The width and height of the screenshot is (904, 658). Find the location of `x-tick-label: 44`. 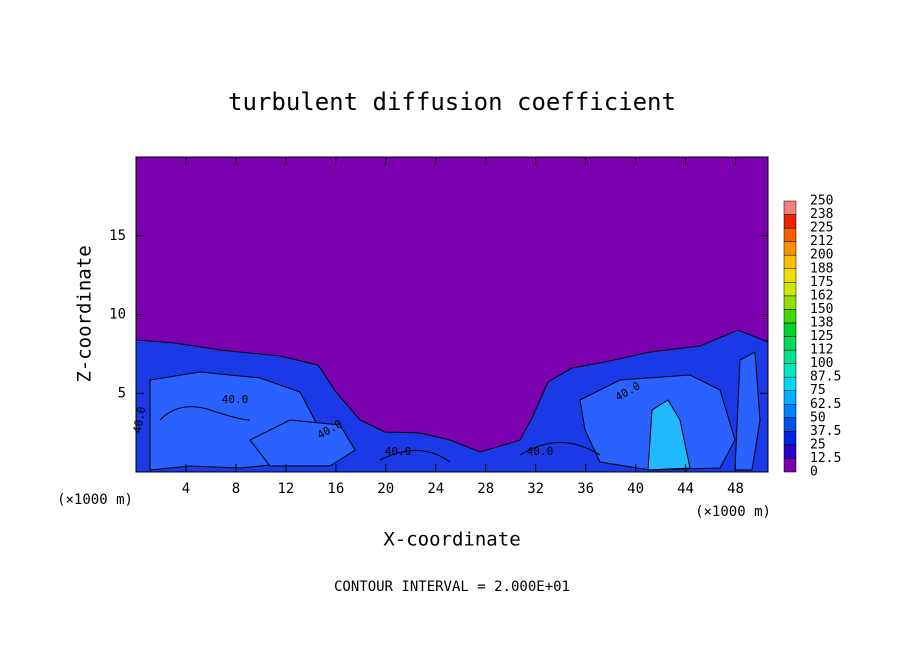

x-tick-label: 44 is located at coordinates (685, 489).